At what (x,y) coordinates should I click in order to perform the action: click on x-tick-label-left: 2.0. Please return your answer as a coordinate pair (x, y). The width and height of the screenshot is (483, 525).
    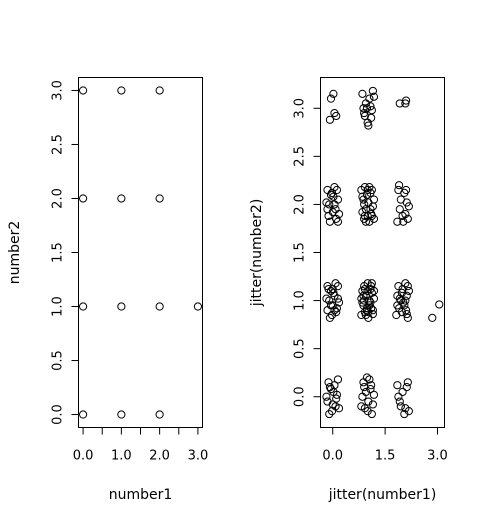
    Looking at the image, I should click on (159, 456).